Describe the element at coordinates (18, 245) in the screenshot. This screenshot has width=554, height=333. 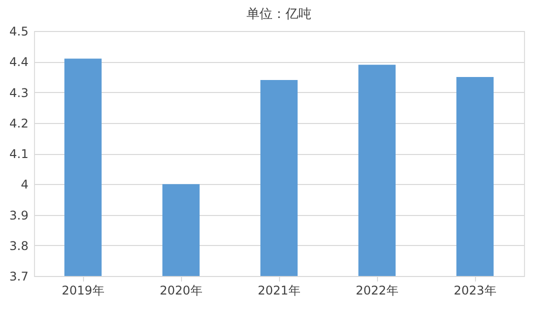
I see `y-tick-label: 3.8` at that location.